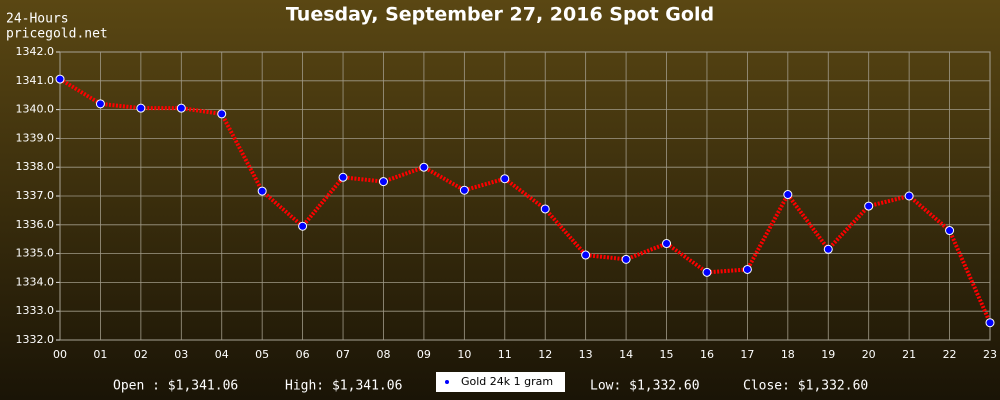  Describe the element at coordinates (35, 339) in the screenshot. I see `y-tick-label: 1332.0` at that location.